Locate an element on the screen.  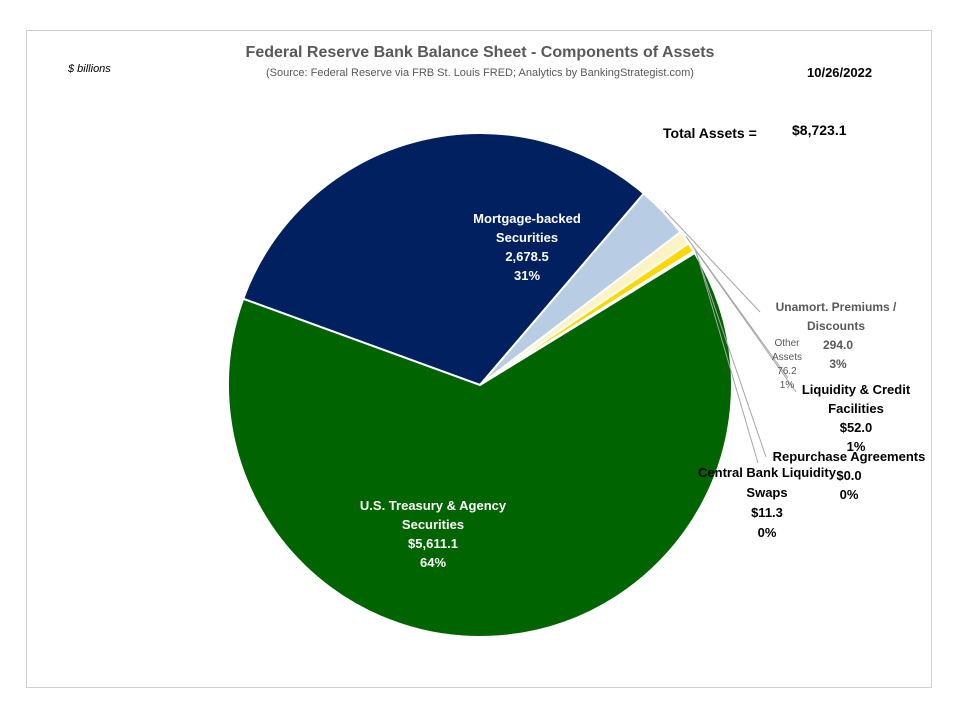
data-label-swaps-line: 0% is located at coordinates (767, 532).